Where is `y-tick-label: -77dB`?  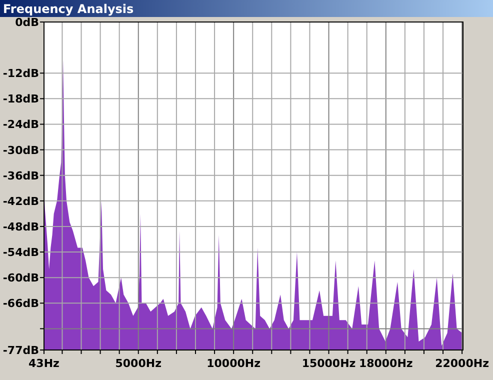 y-tick-label: -77dB is located at coordinates (20, 350).